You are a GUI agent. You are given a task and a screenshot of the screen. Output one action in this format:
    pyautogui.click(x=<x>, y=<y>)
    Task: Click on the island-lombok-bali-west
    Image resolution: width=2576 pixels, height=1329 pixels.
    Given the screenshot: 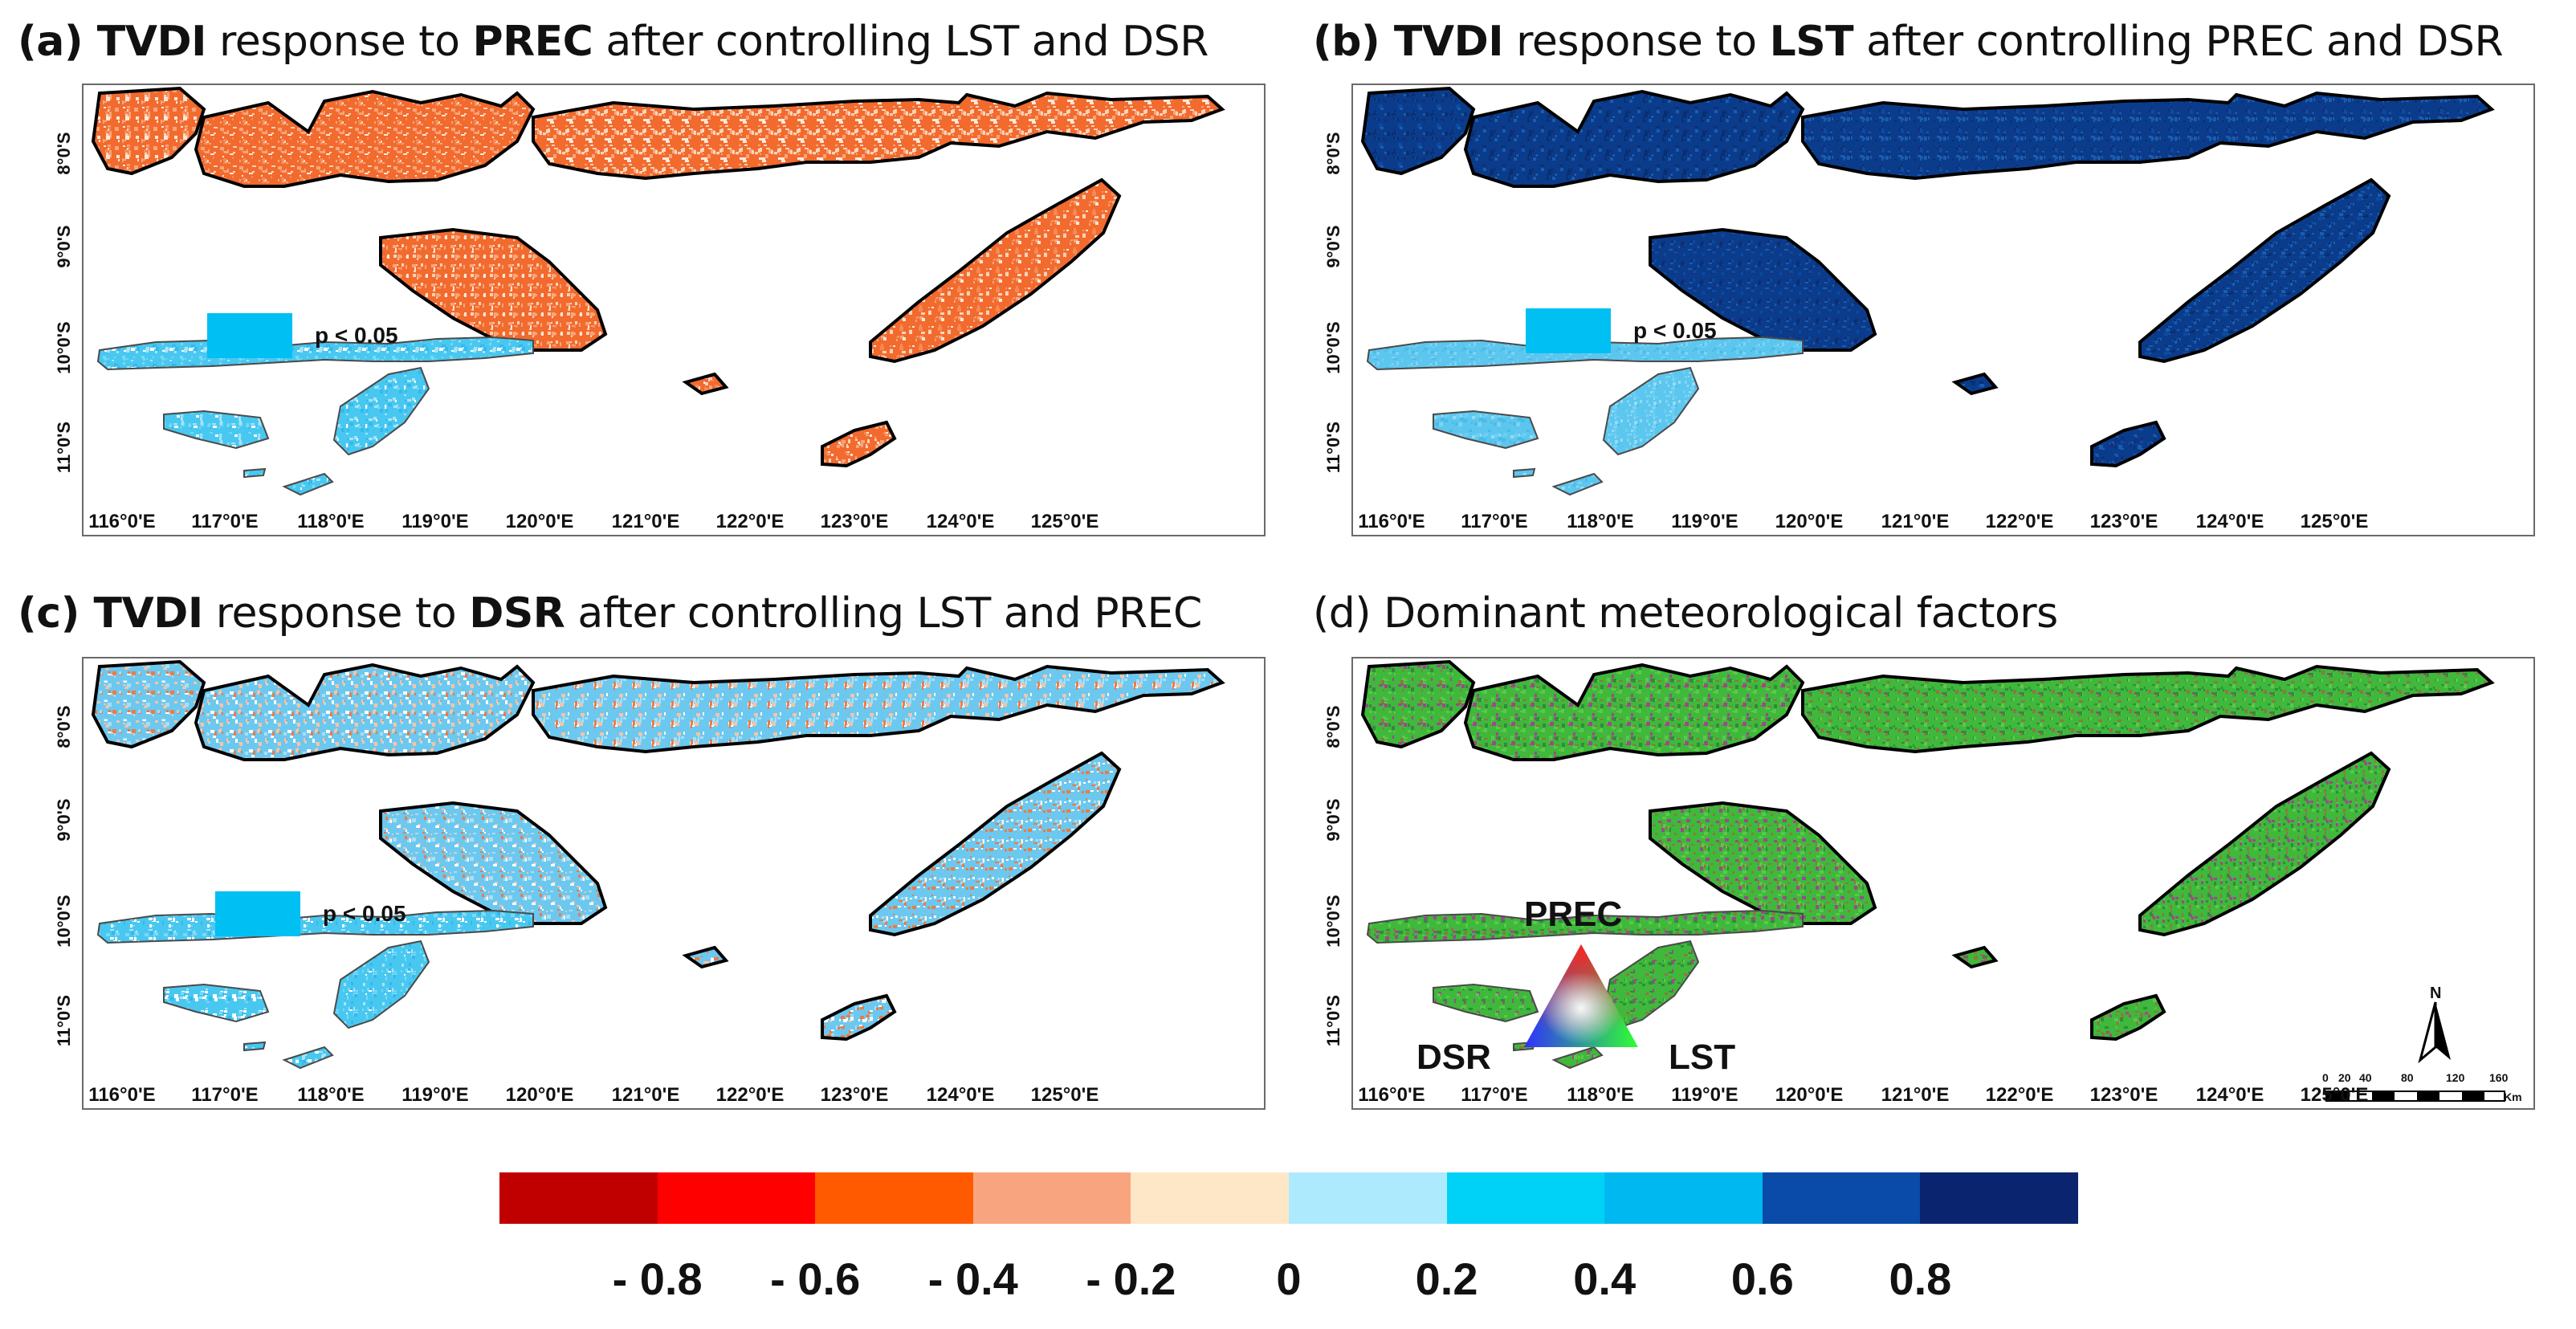 What is the action you would take?
    pyautogui.click(x=148, y=704)
    